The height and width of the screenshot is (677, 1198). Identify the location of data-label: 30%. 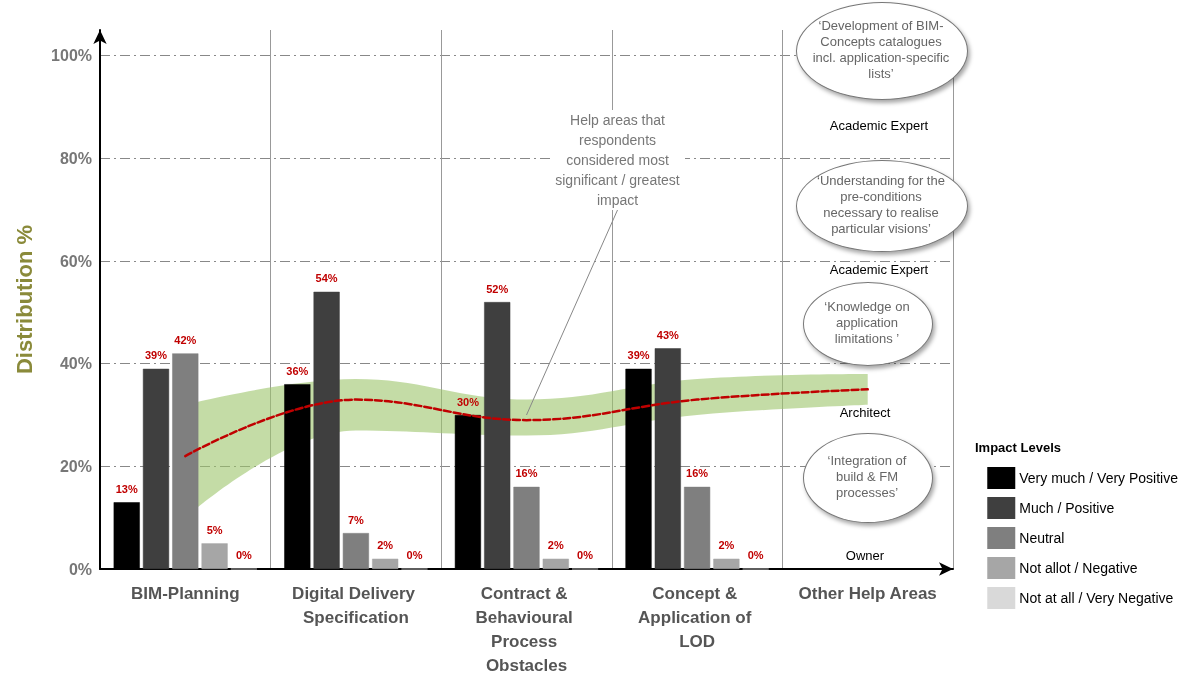
(468, 401).